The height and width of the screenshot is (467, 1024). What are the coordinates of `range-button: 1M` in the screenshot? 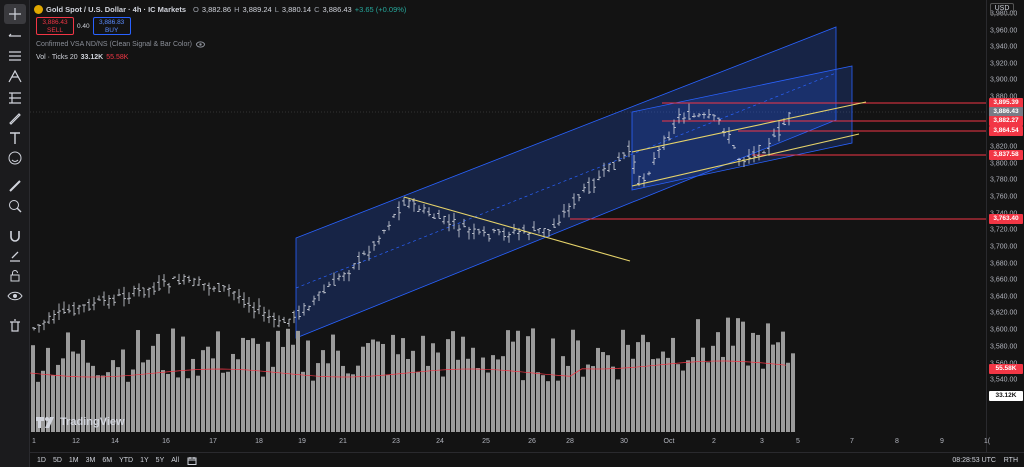 It's located at (73, 460).